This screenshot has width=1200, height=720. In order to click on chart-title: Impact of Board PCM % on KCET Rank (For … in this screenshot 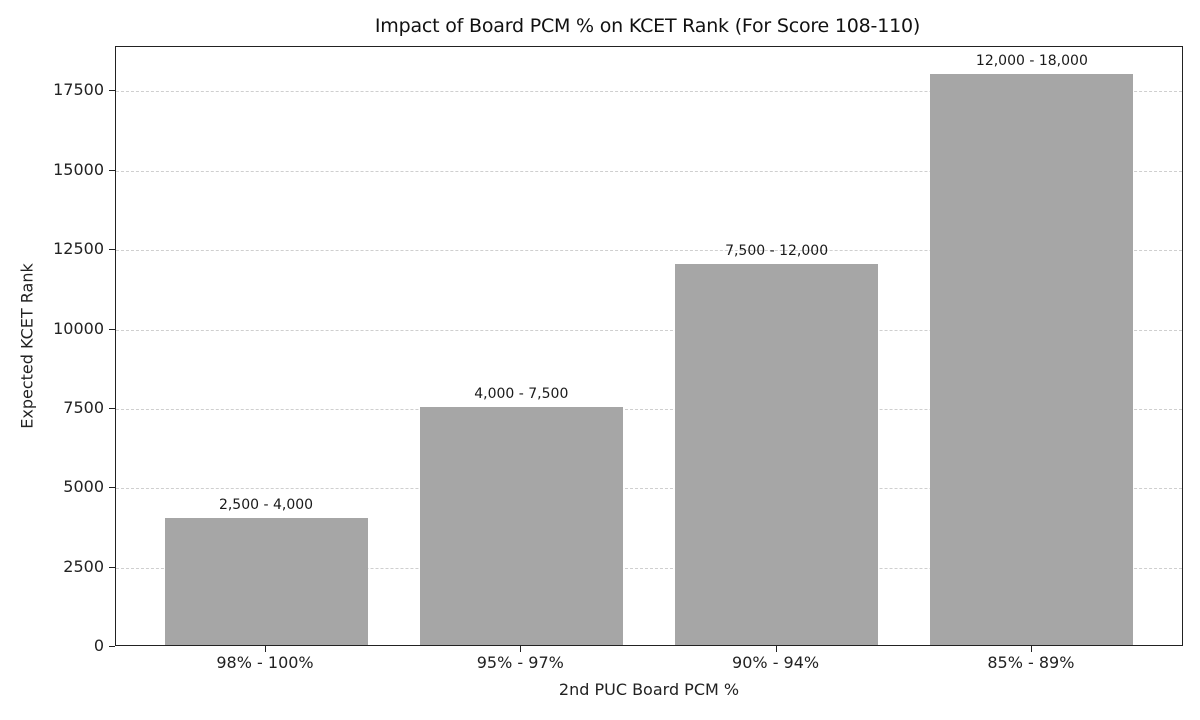, I will do `click(647, 26)`.